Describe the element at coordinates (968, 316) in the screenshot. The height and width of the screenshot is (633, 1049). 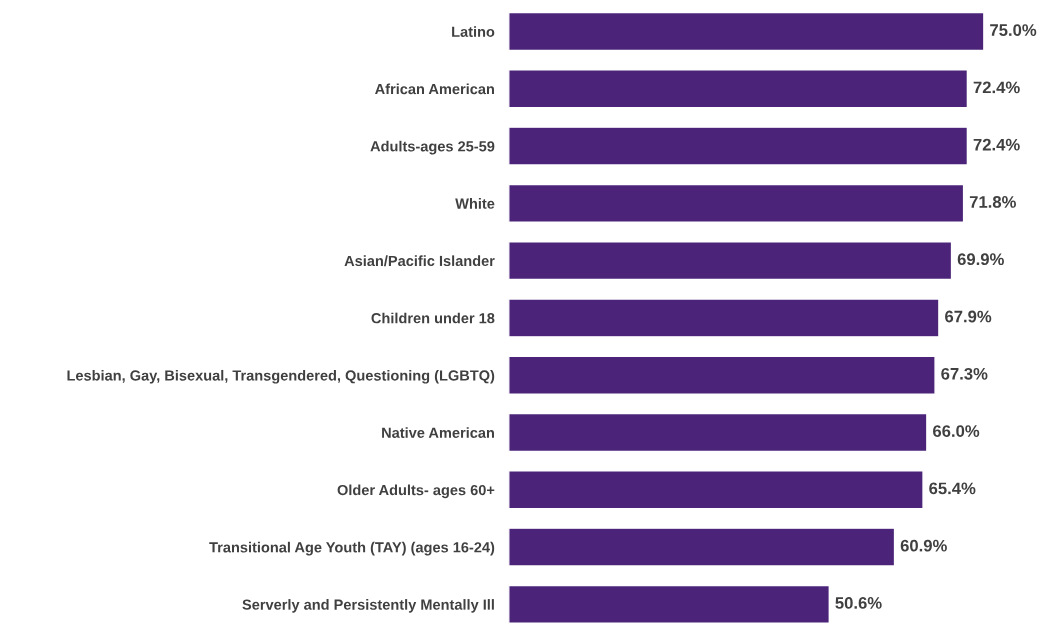
I see `data-label: 67.9%` at that location.